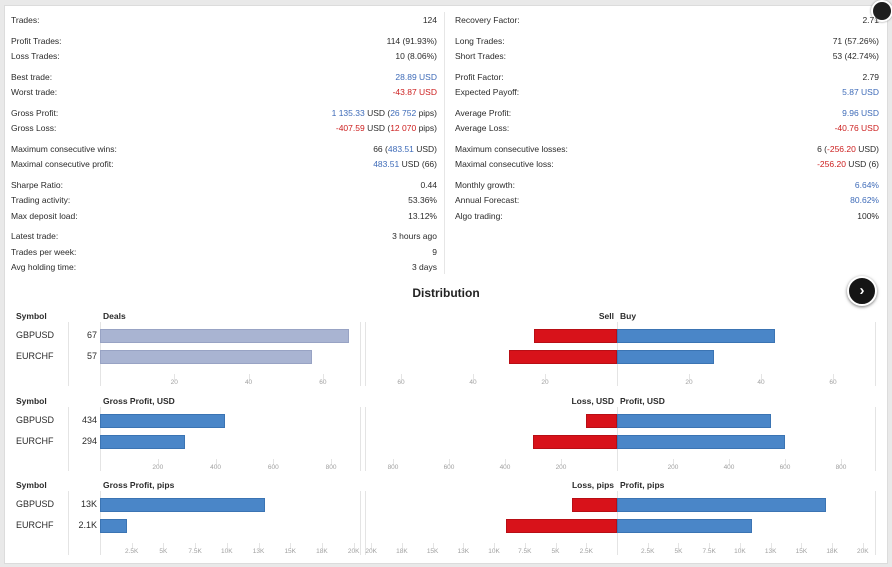 The height and width of the screenshot is (567, 892). What do you see at coordinates (429, 20) in the screenshot?
I see `stat-value: 124` at bounding box center [429, 20].